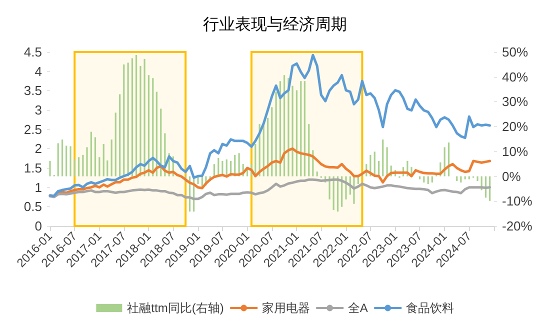 Image resolution: width=550 pixels, height=331 pixels. What do you see at coordinates (515, 76) in the screenshot?
I see `y2-tick-label: 40%` at bounding box center [515, 76].